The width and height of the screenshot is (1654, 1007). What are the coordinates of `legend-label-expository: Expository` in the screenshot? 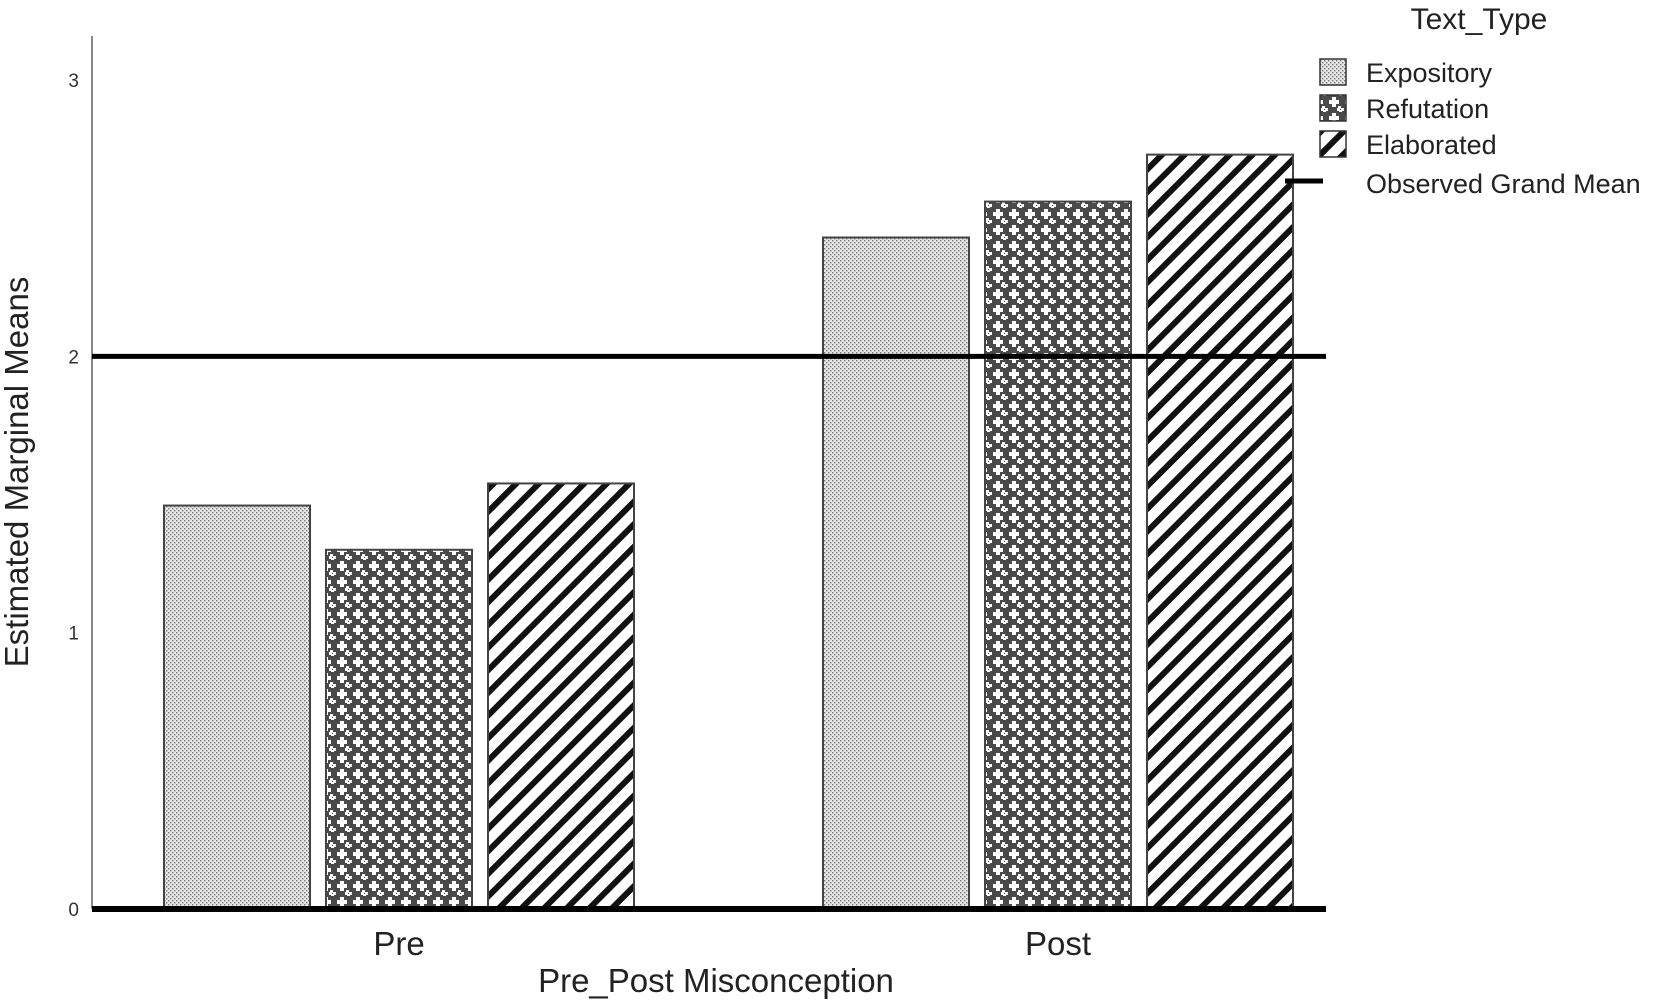 It's located at (1429, 73).